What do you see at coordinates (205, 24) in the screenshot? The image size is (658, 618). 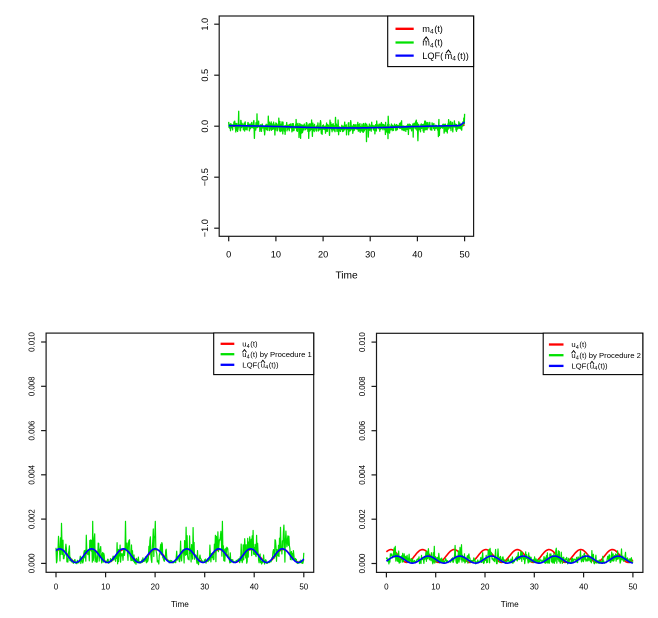 I see `svg-text: 1.0` at bounding box center [205, 24].